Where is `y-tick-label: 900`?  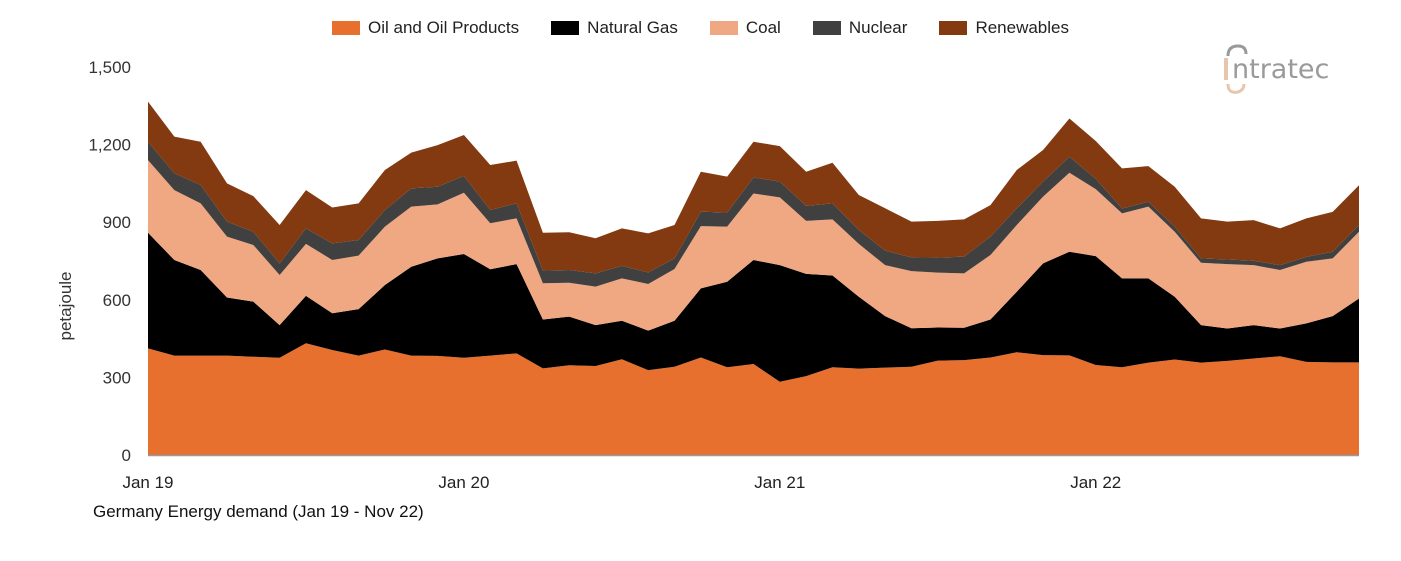
y-tick-label: 900 is located at coordinates (117, 222).